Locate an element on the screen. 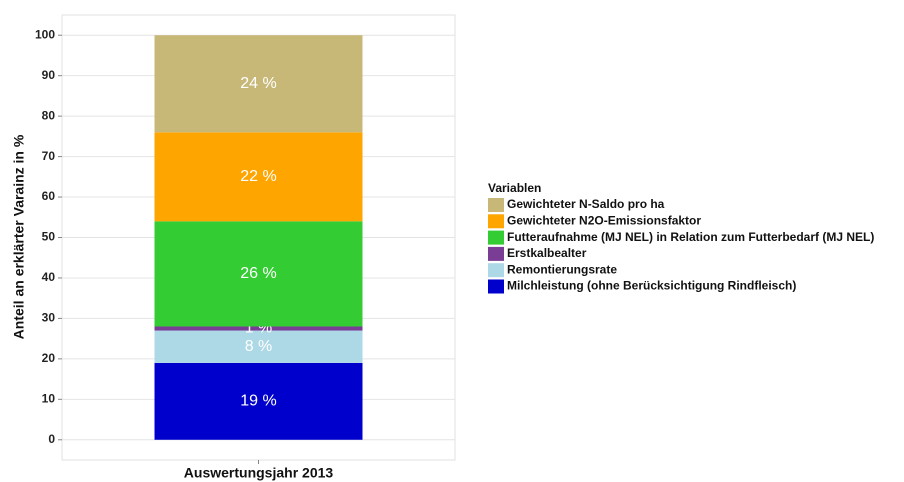 The image size is (904, 482). data-label: 24 % is located at coordinates (258, 83).